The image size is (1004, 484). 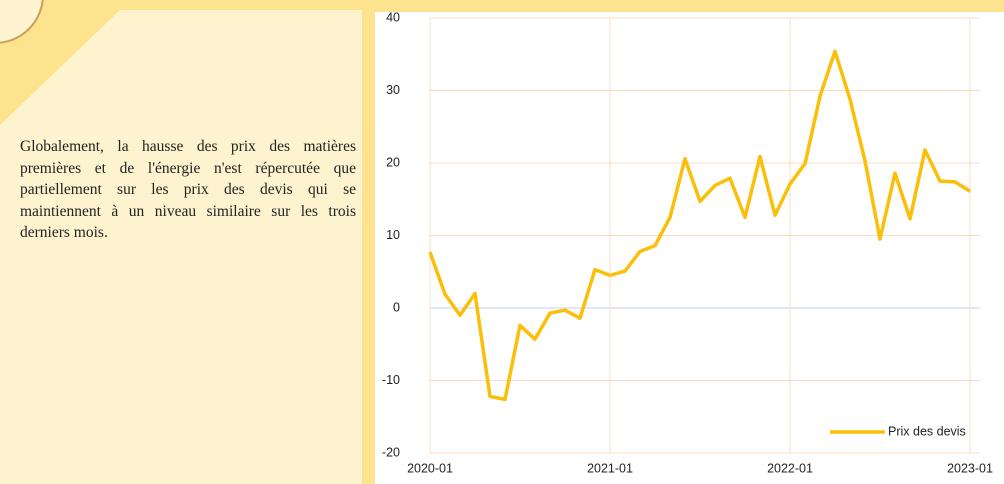 I want to click on logo, so click(x=22, y=22).